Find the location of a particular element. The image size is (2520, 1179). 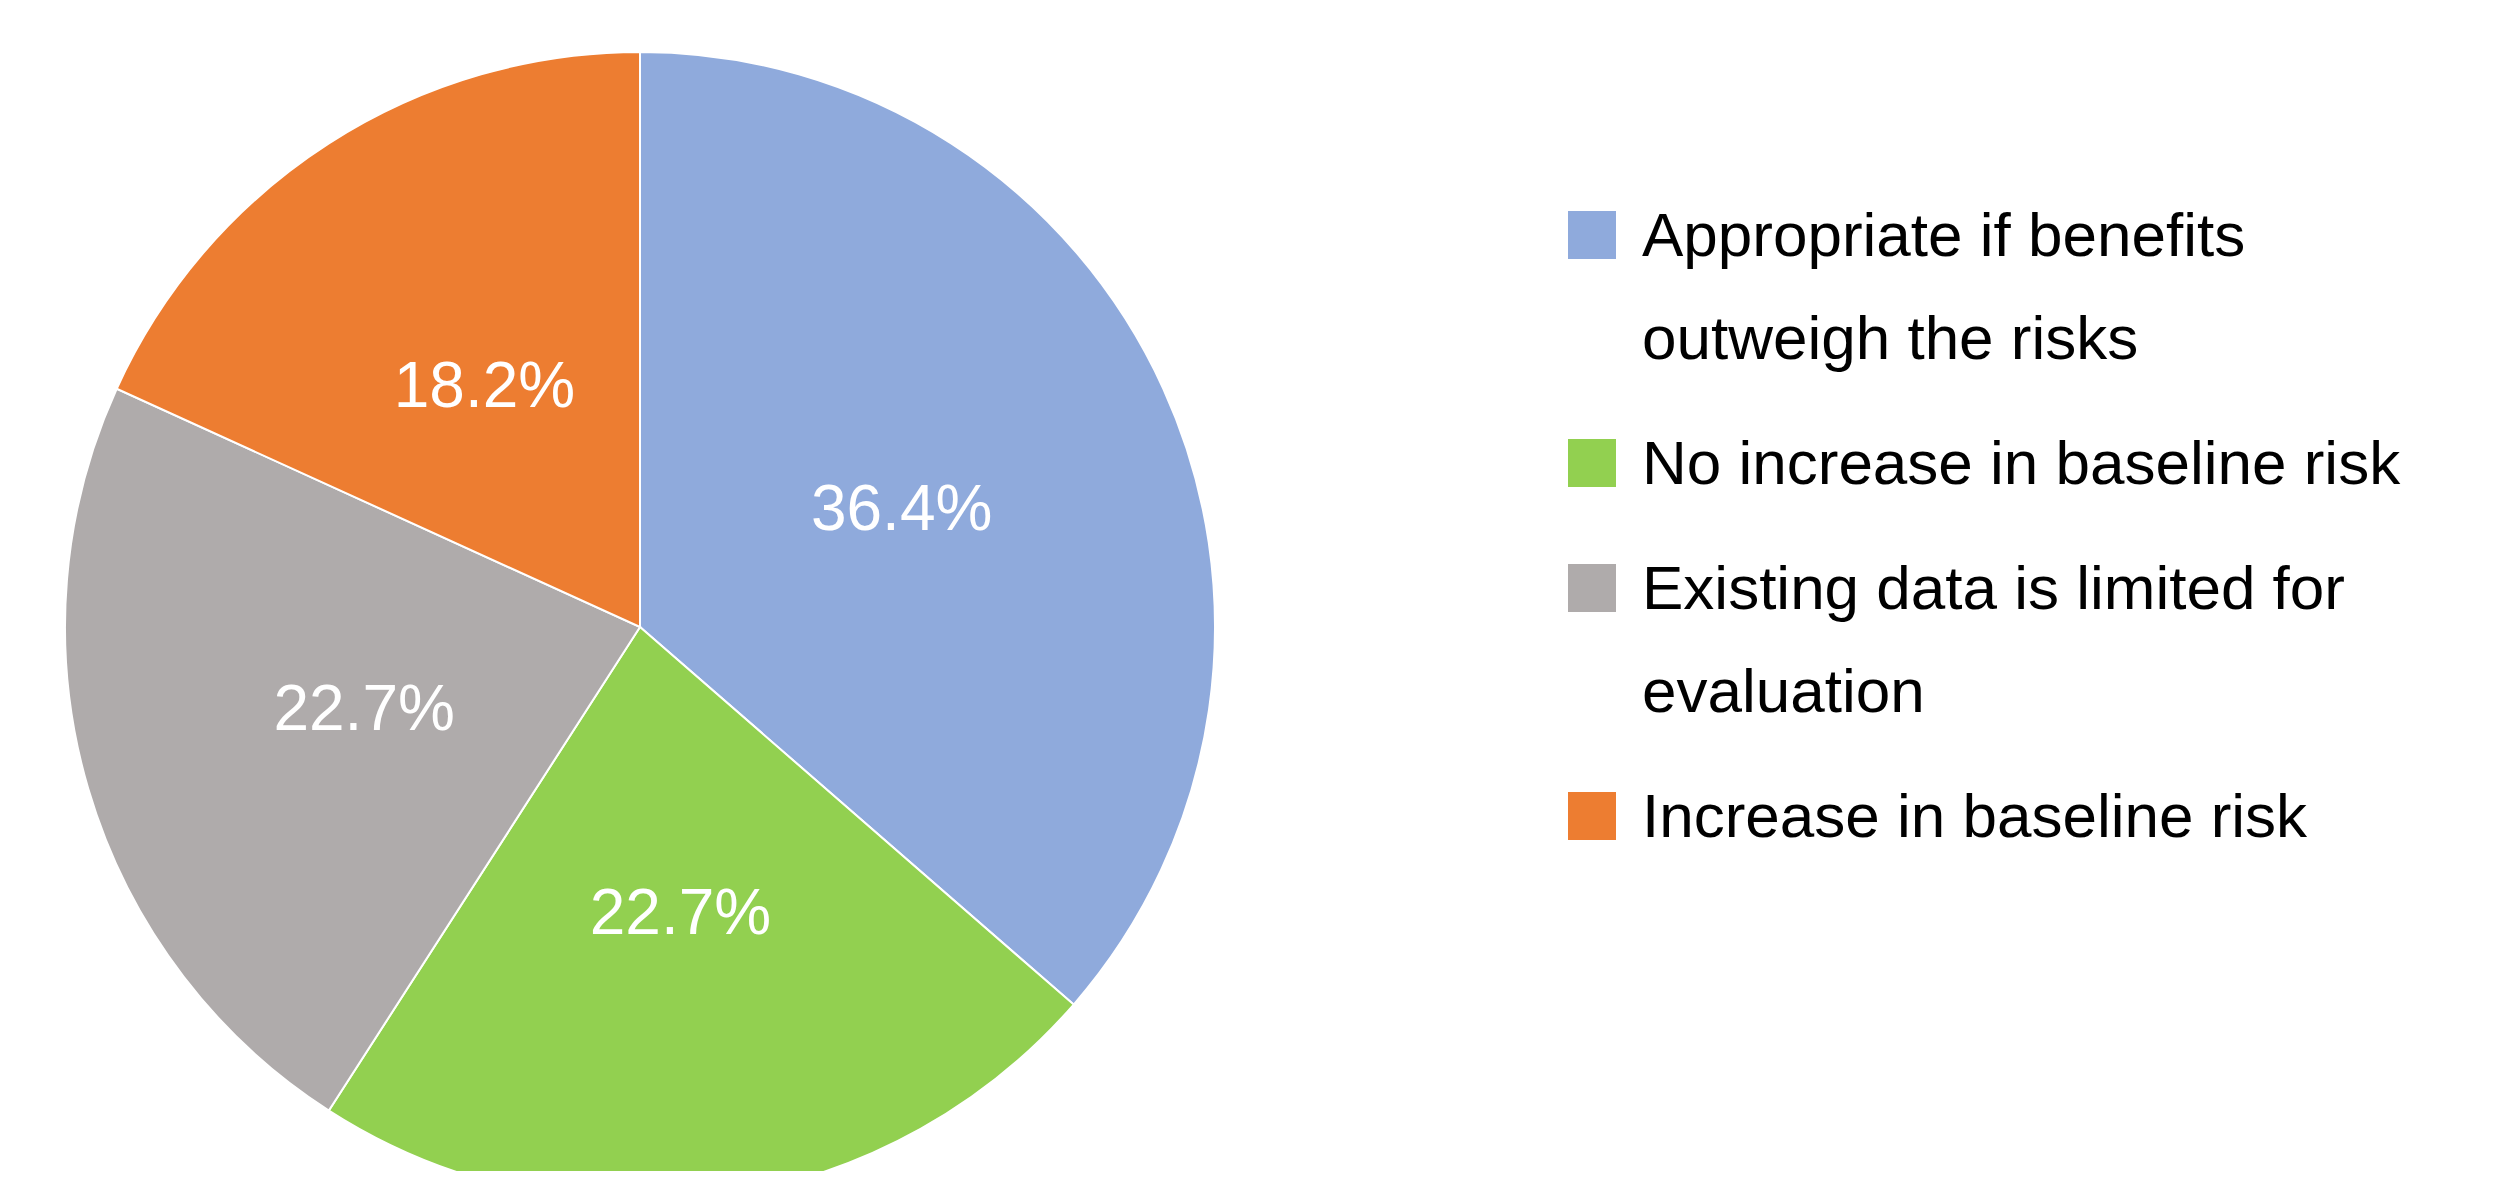

data-label: 36.4% is located at coordinates (901, 507).